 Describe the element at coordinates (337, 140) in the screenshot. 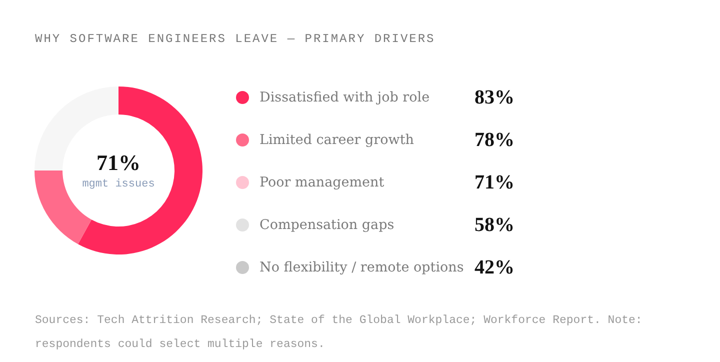

I see `category-label: Limited career growth` at that location.